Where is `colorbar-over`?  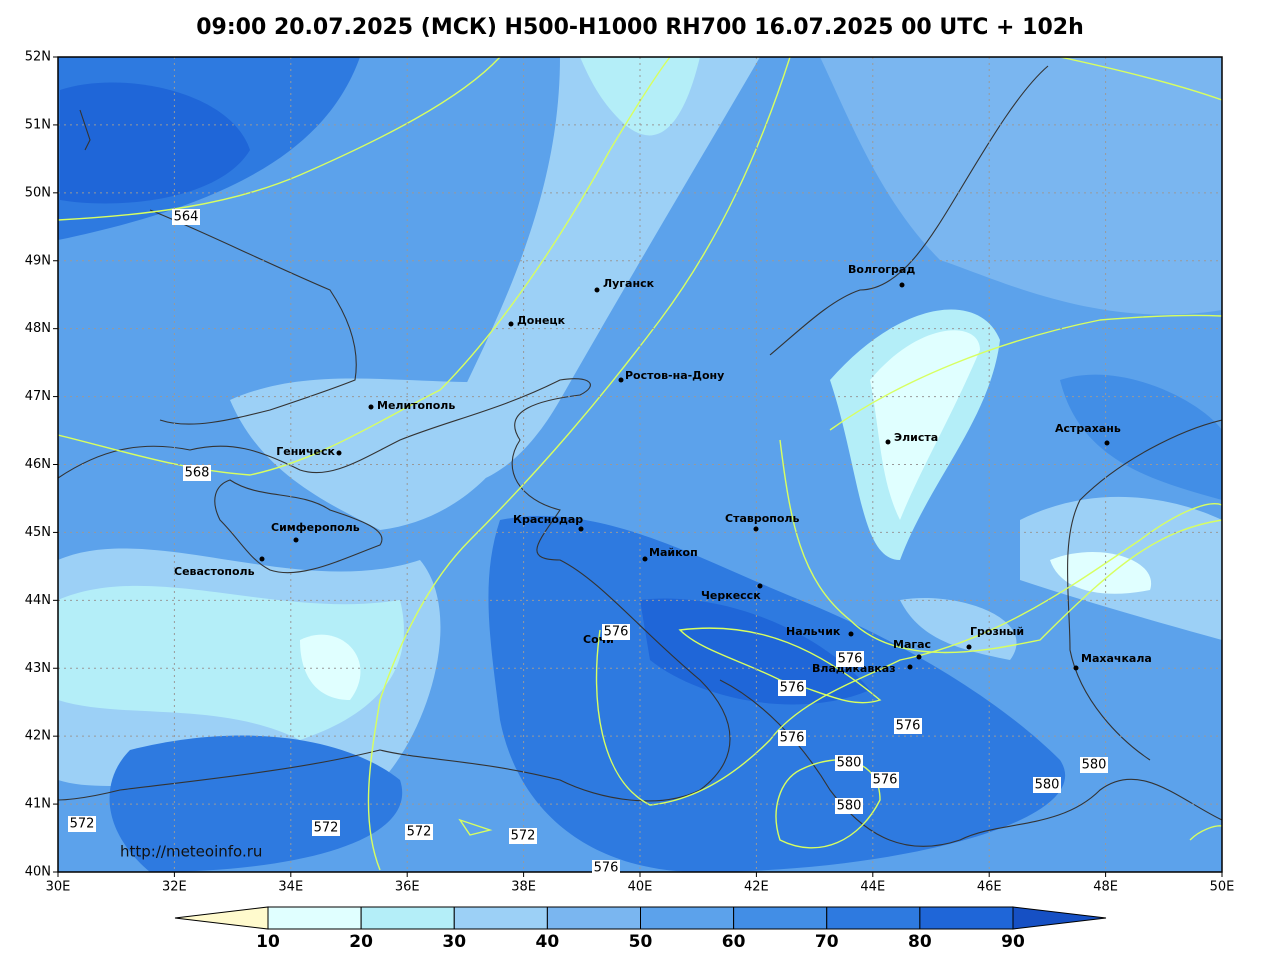
colorbar-over is located at coordinates (1059, 918).